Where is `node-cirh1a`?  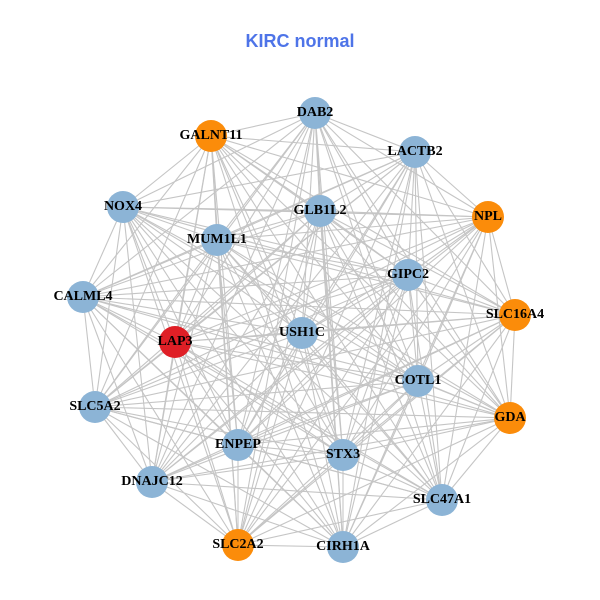
node-cirh1a is located at coordinates (343, 547).